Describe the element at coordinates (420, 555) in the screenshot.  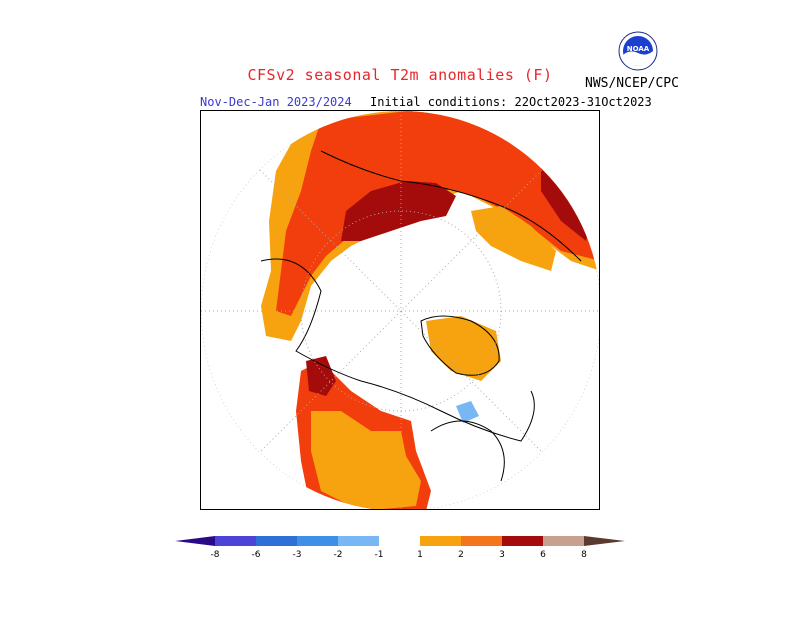
I see `colorbar-label: 1` at that location.